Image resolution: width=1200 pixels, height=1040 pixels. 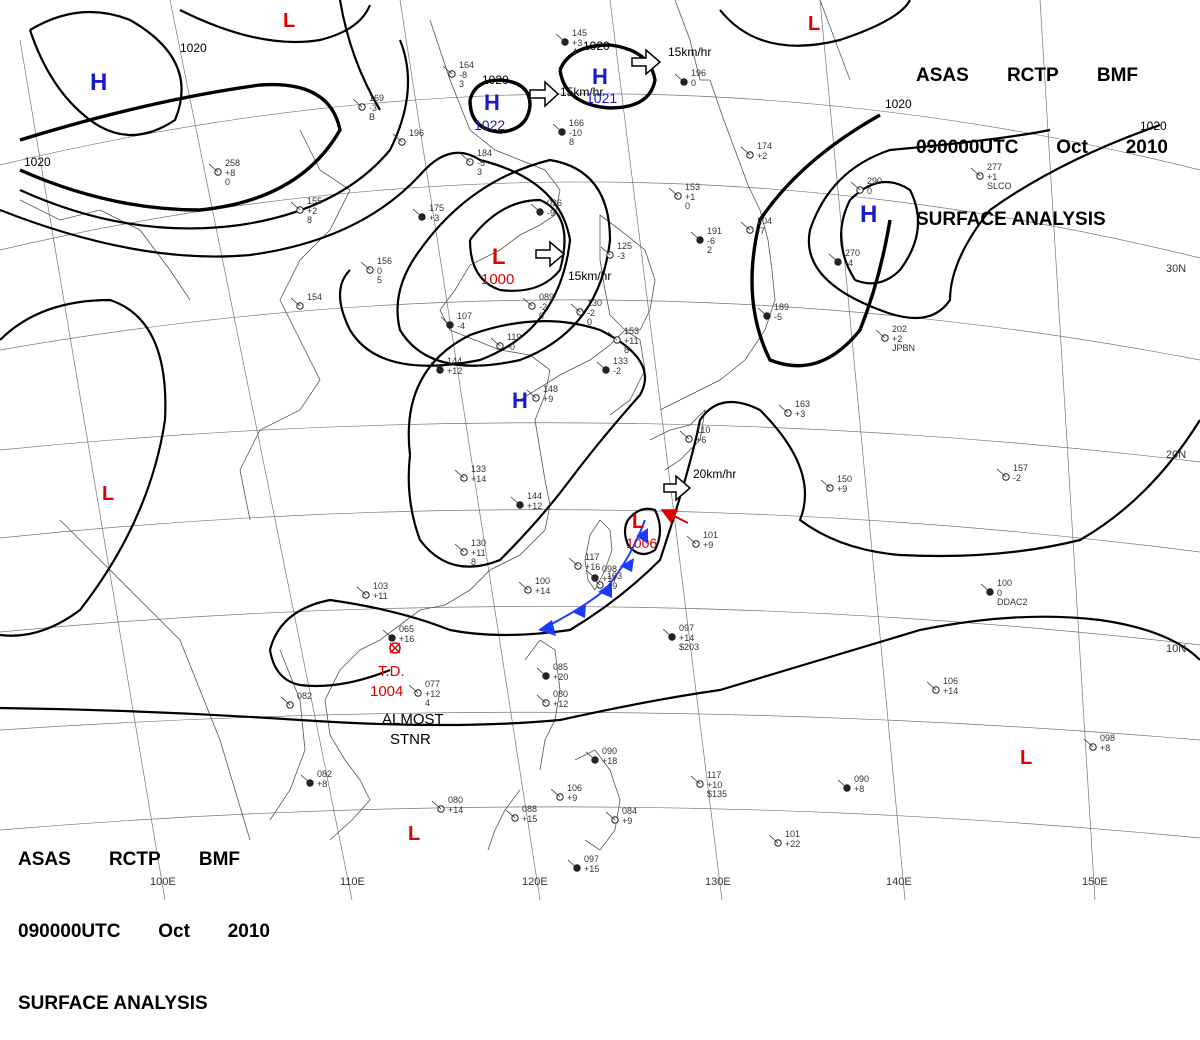 I want to click on station-value: 098, so click(x=609, y=569).